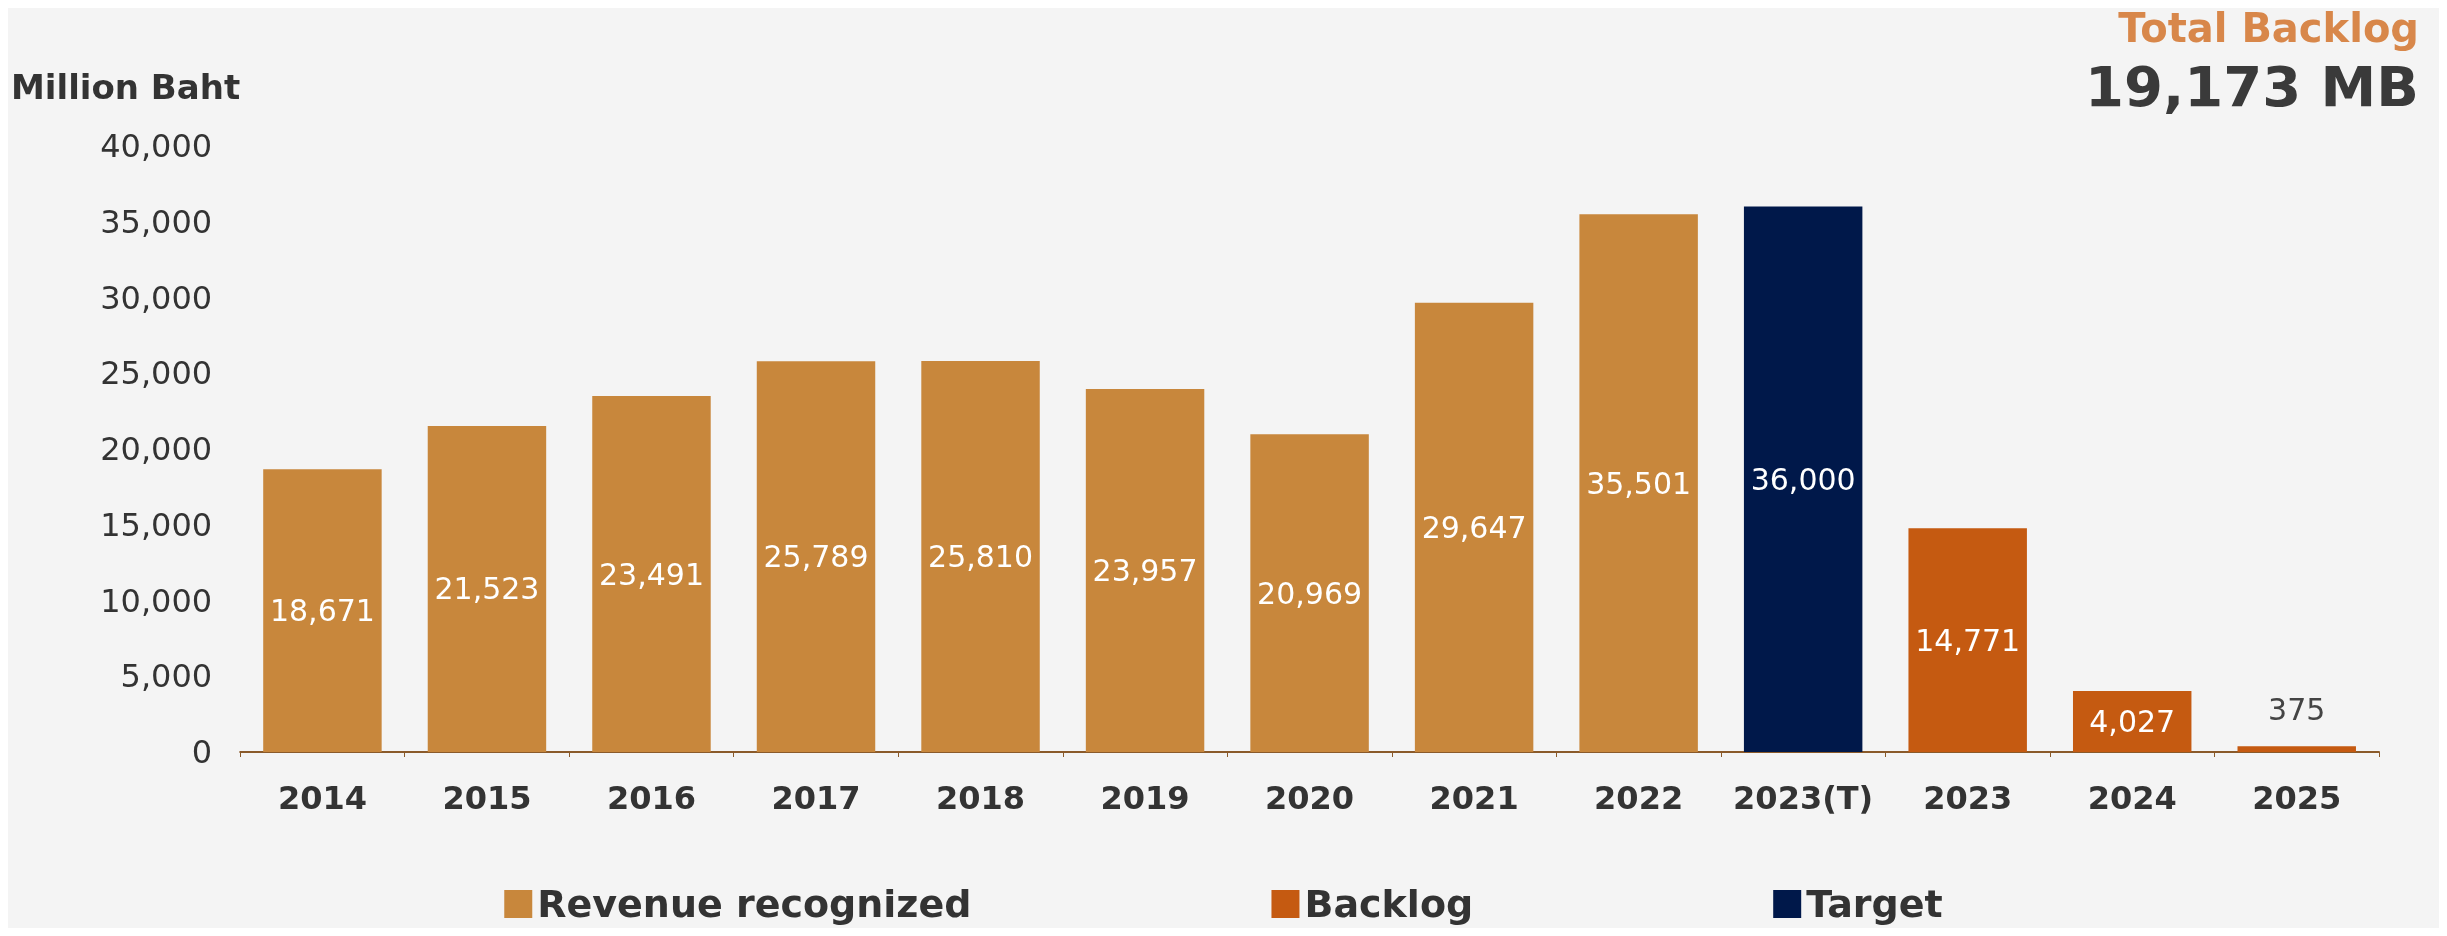 The image size is (2447, 936). I want to click on data-label: 21,523, so click(487, 589).